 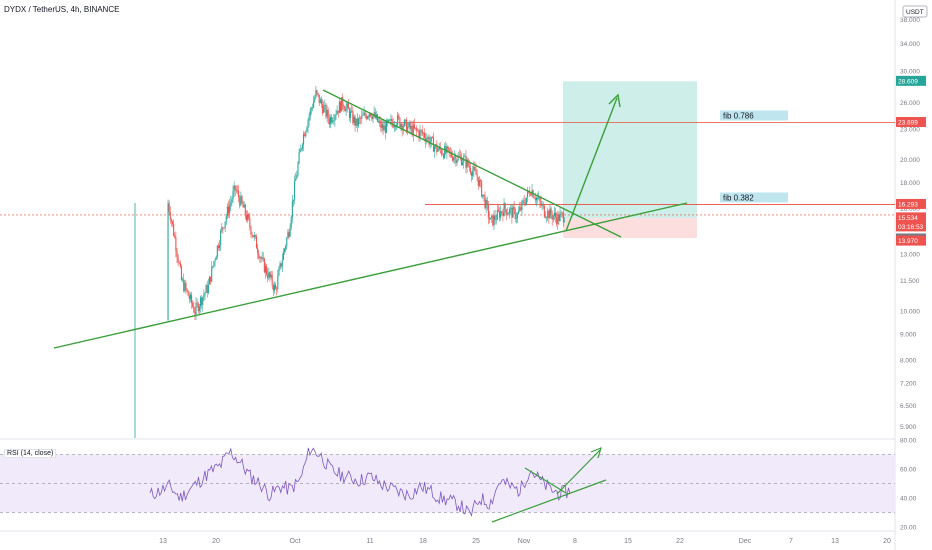 What do you see at coordinates (549, 501) in the screenshot?
I see `rsi-support-trendline` at bounding box center [549, 501].